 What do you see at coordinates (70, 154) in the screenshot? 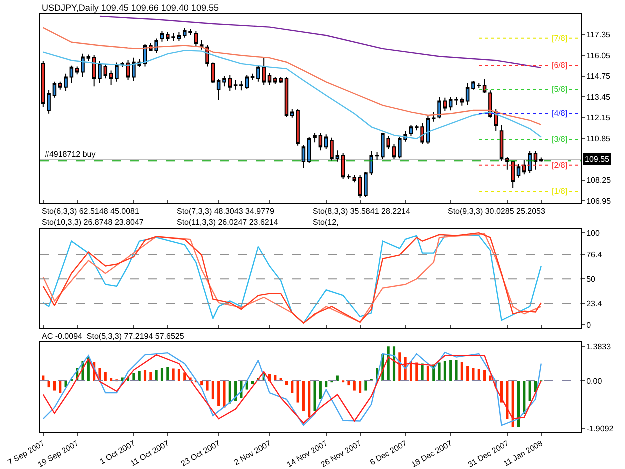
I see `ref-line-label: #4918712 buy` at bounding box center [70, 154].